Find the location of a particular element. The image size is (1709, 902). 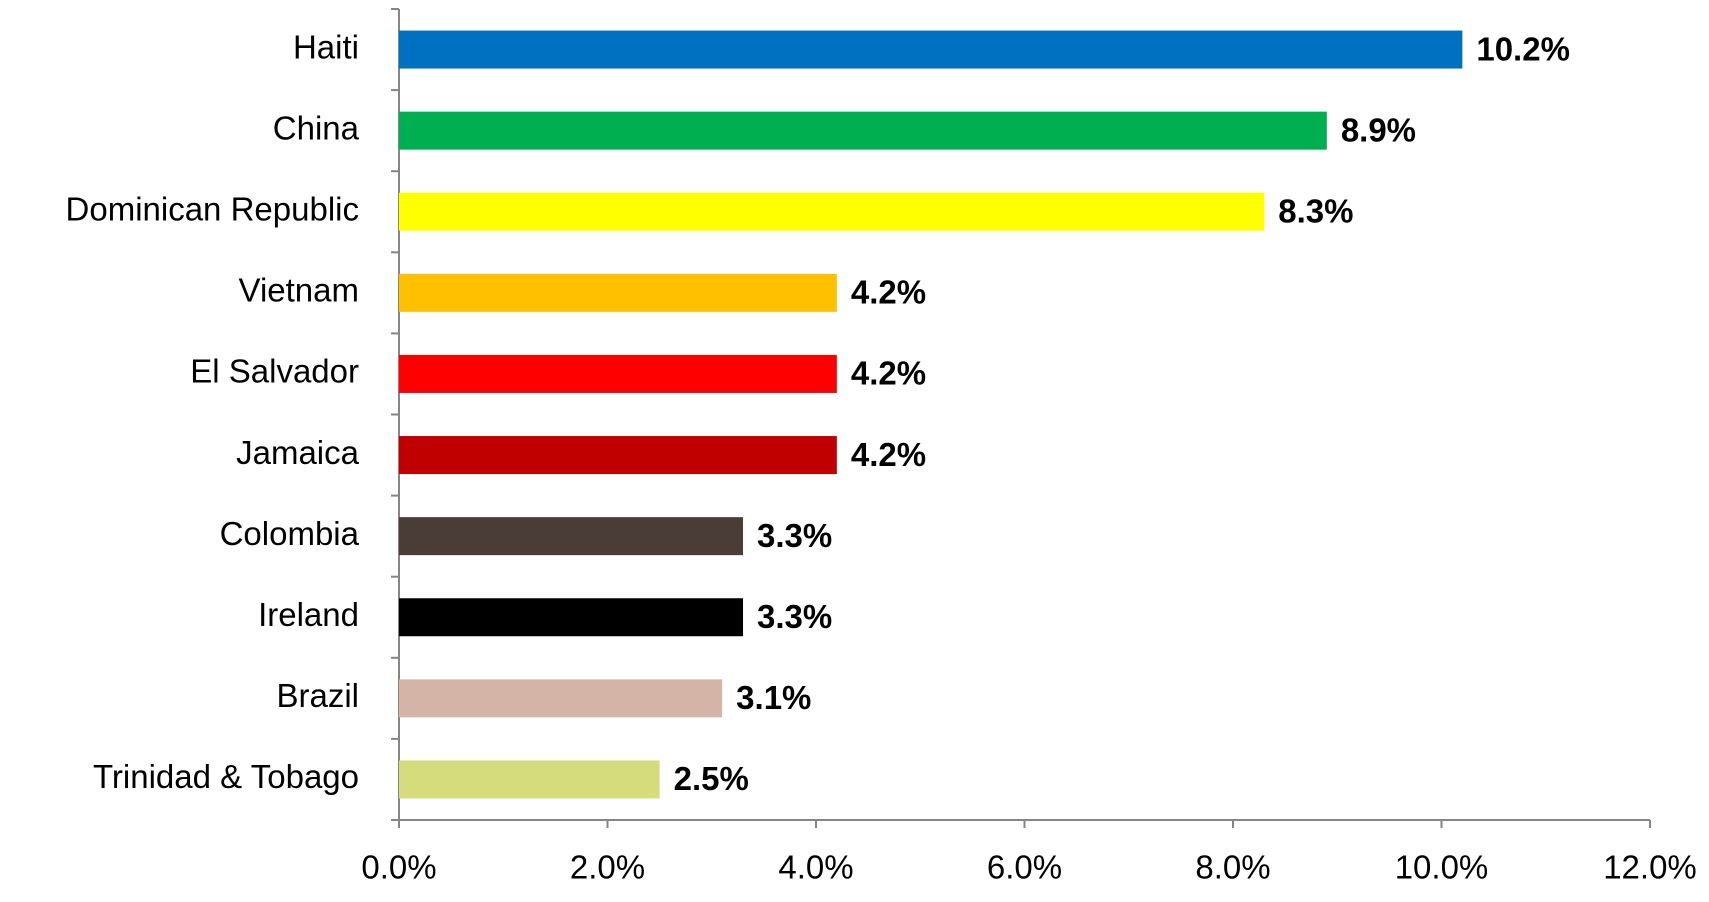

y-tick-label: Trinidad & Tobago is located at coordinates (226, 776).